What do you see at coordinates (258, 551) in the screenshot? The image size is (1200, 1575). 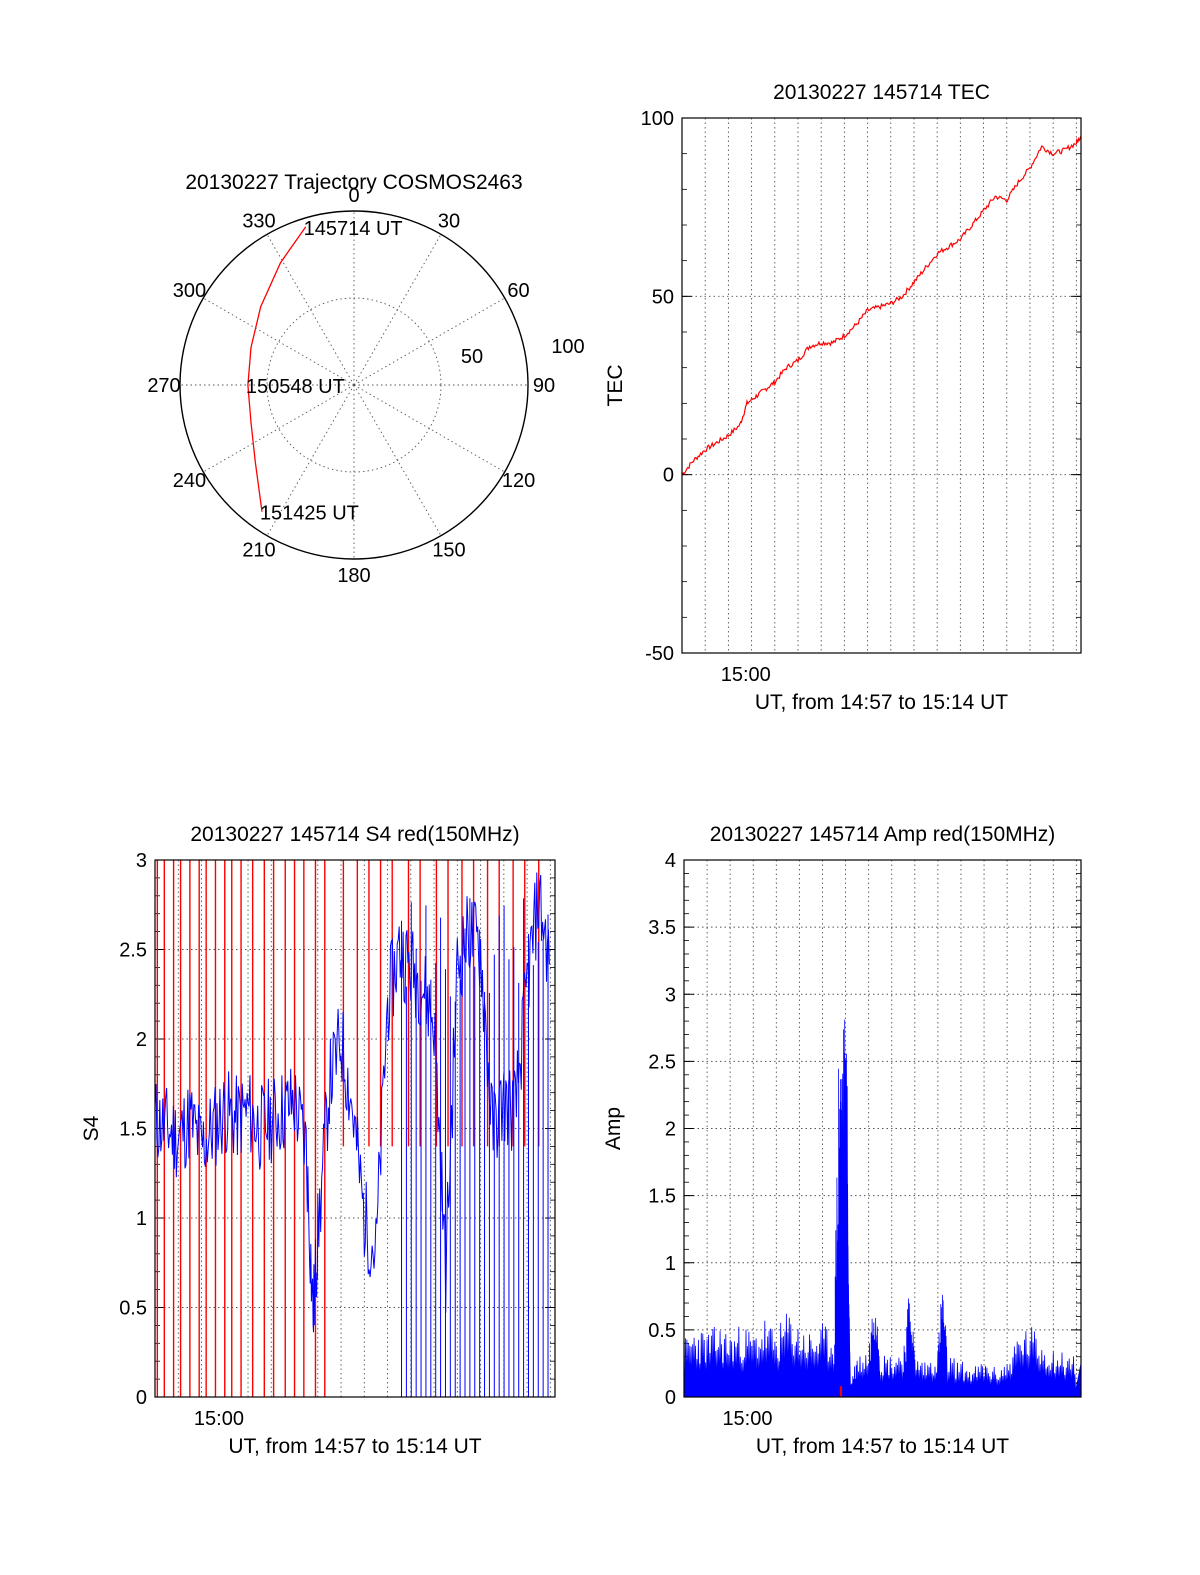 I see `azimuth-label: 210` at bounding box center [258, 551].